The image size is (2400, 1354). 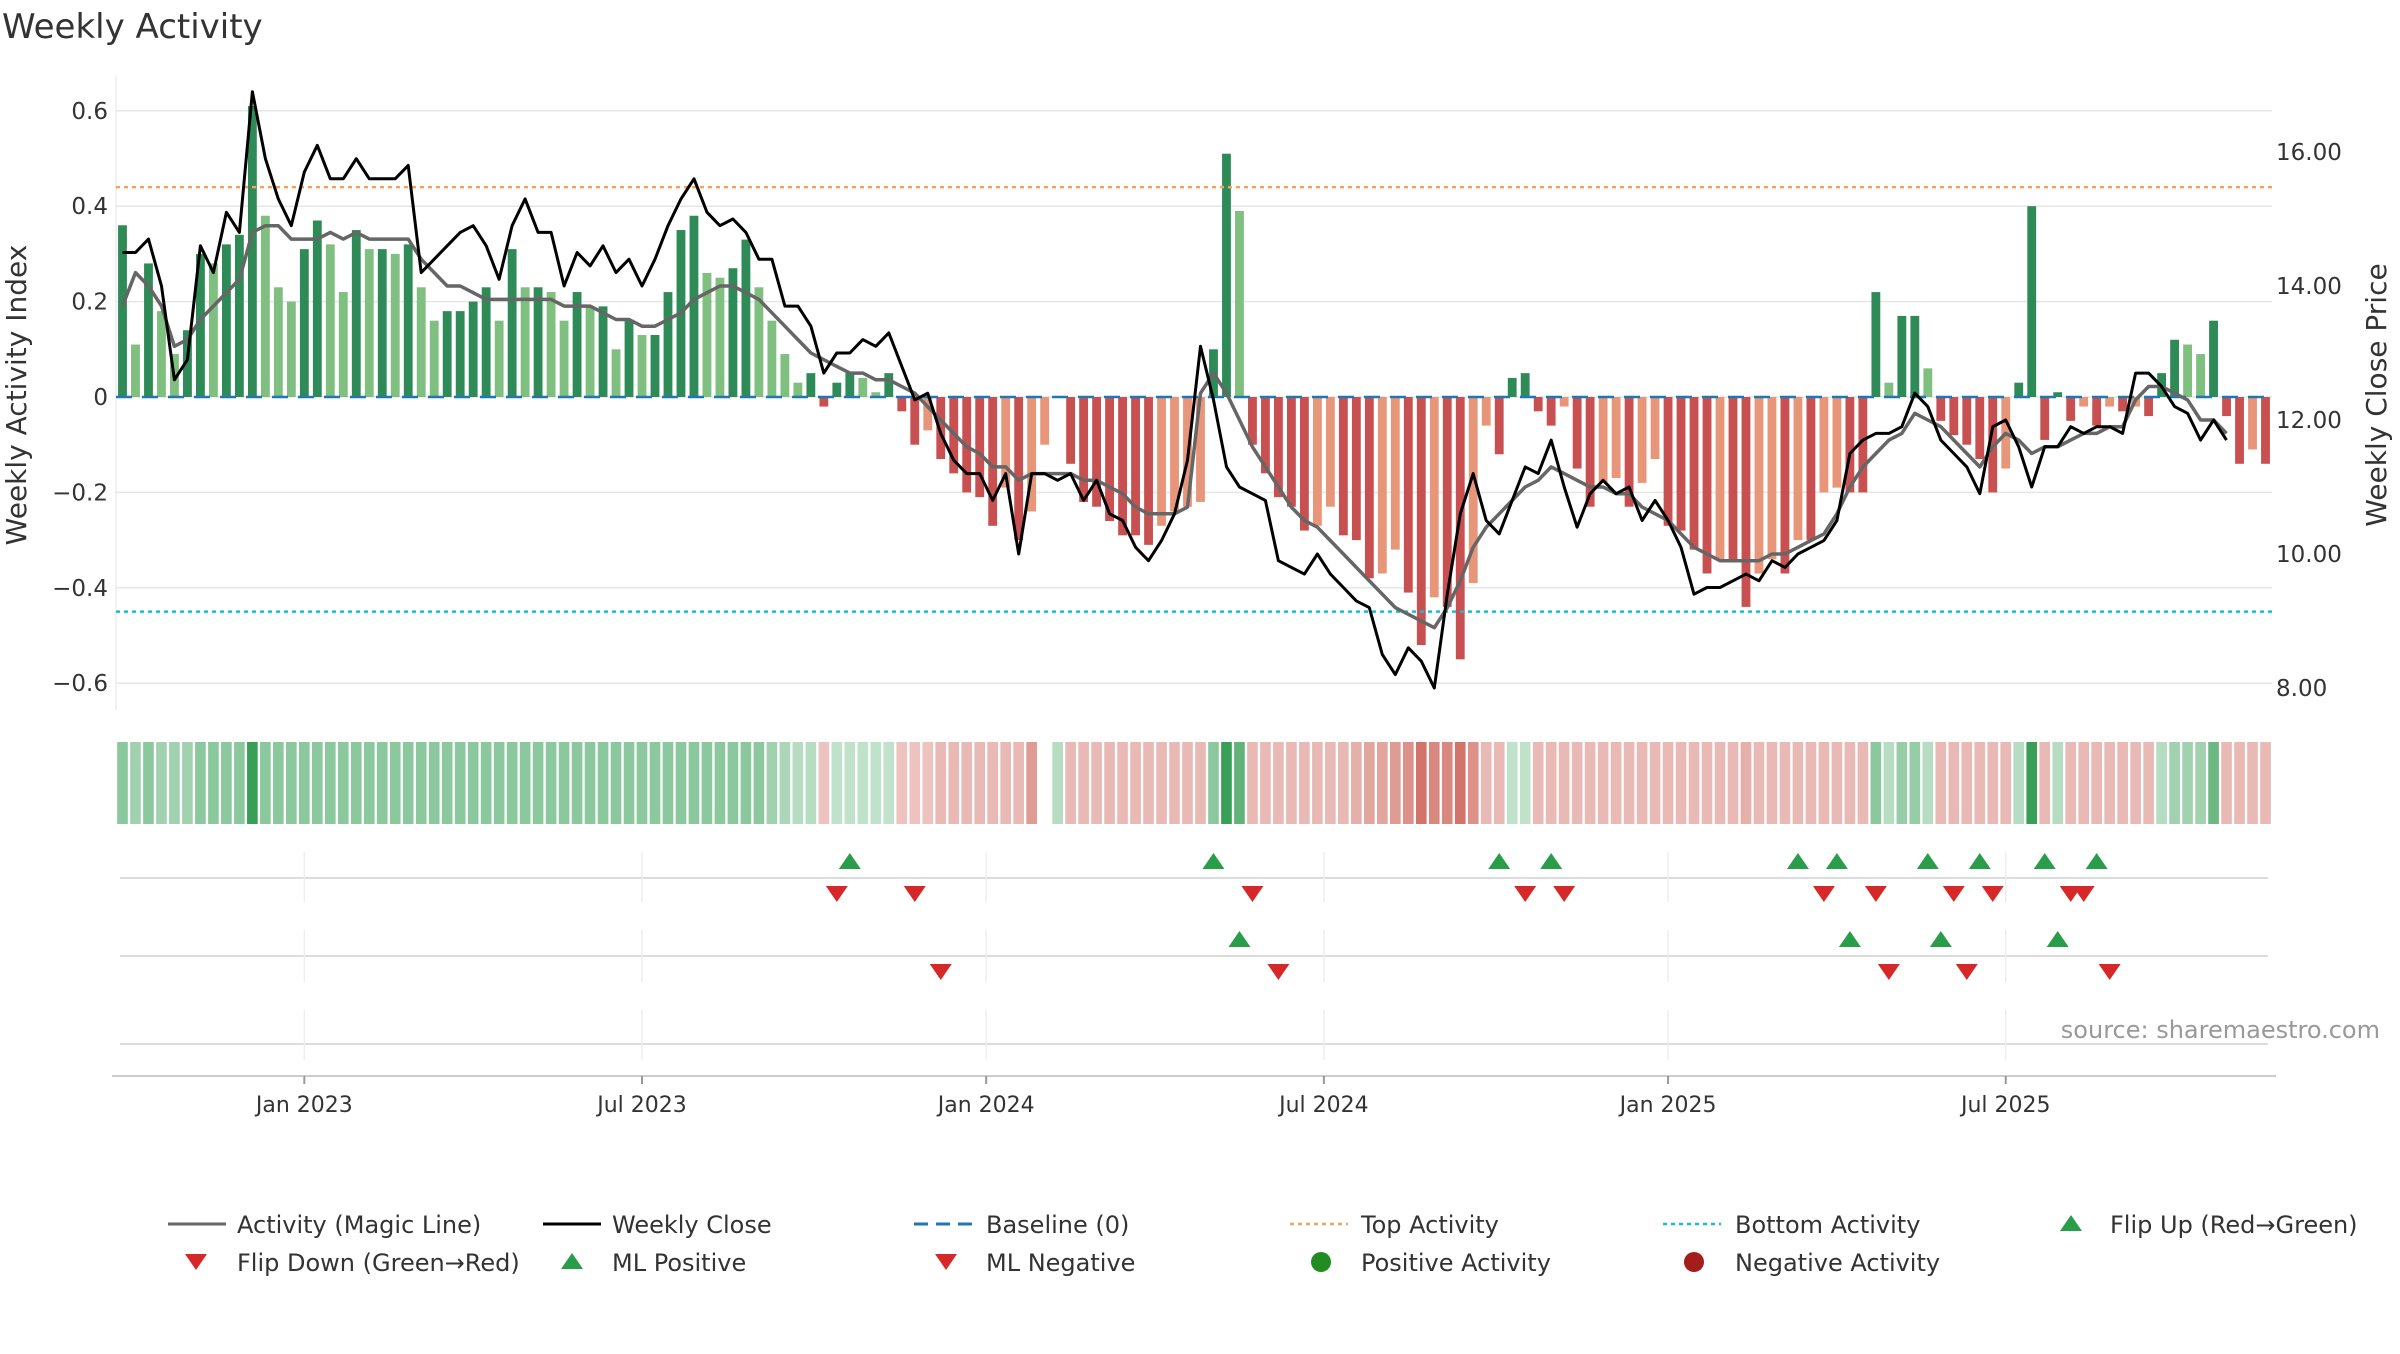 I want to click on legend-label-top-activity: Top Activity, so click(x=1429, y=1225).